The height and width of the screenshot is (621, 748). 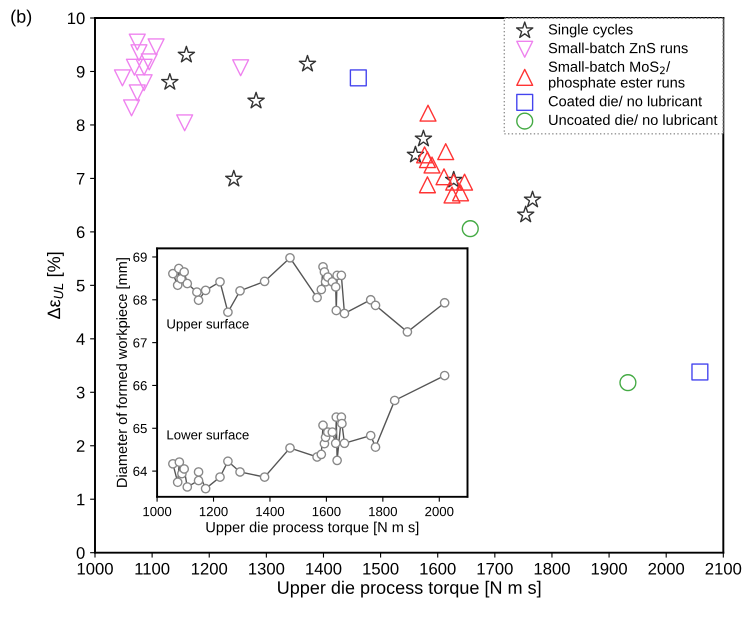 What do you see at coordinates (625, 101) in the screenshot?
I see `legend-label: Coated die/ no lubricant` at bounding box center [625, 101].